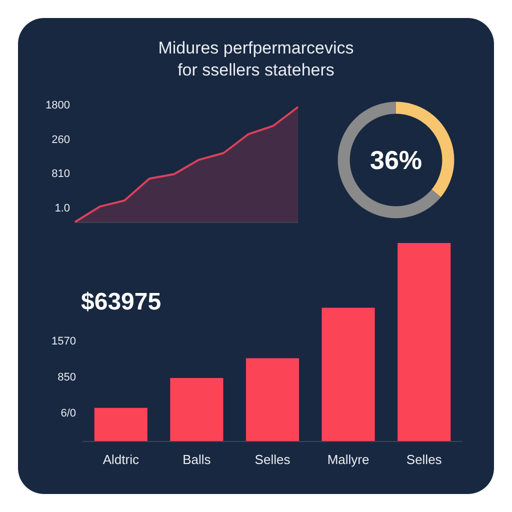  I want to click on text: 1.0, so click(62, 208).